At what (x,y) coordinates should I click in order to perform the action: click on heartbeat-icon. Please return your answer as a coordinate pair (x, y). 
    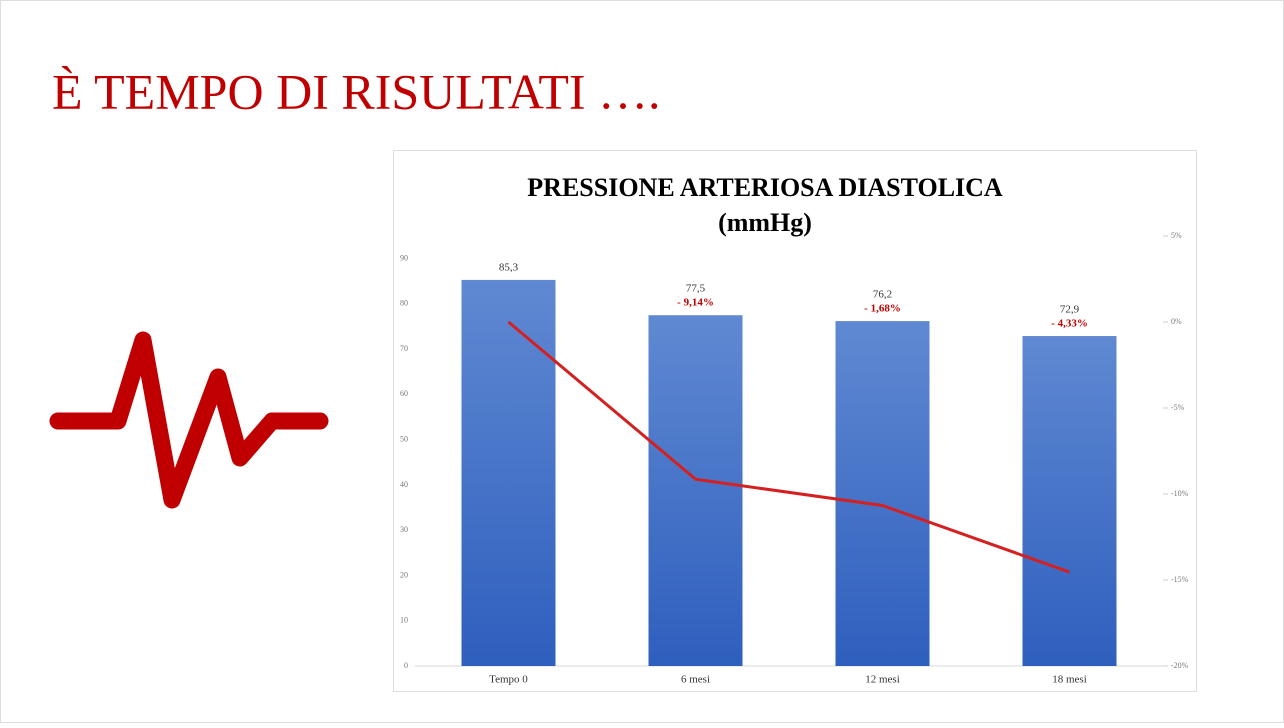
    Looking at the image, I should click on (189, 420).